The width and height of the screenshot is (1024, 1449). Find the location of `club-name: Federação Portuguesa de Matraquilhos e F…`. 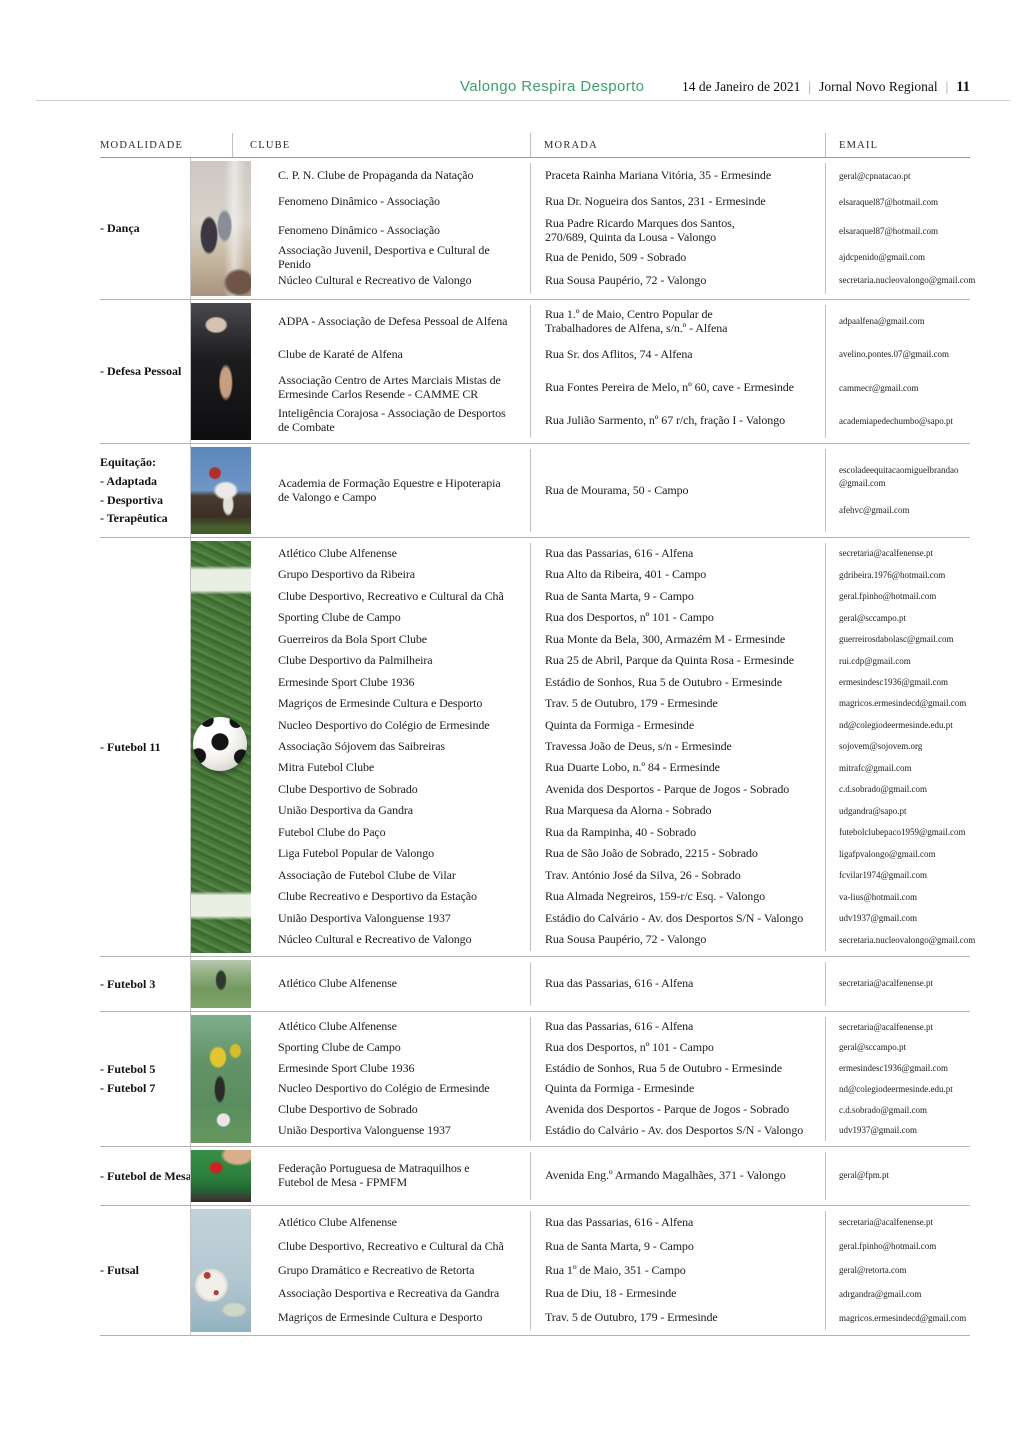

club-name: Federação Portuguesa de Matraquilhos e F… is located at coordinates (374, 1175).